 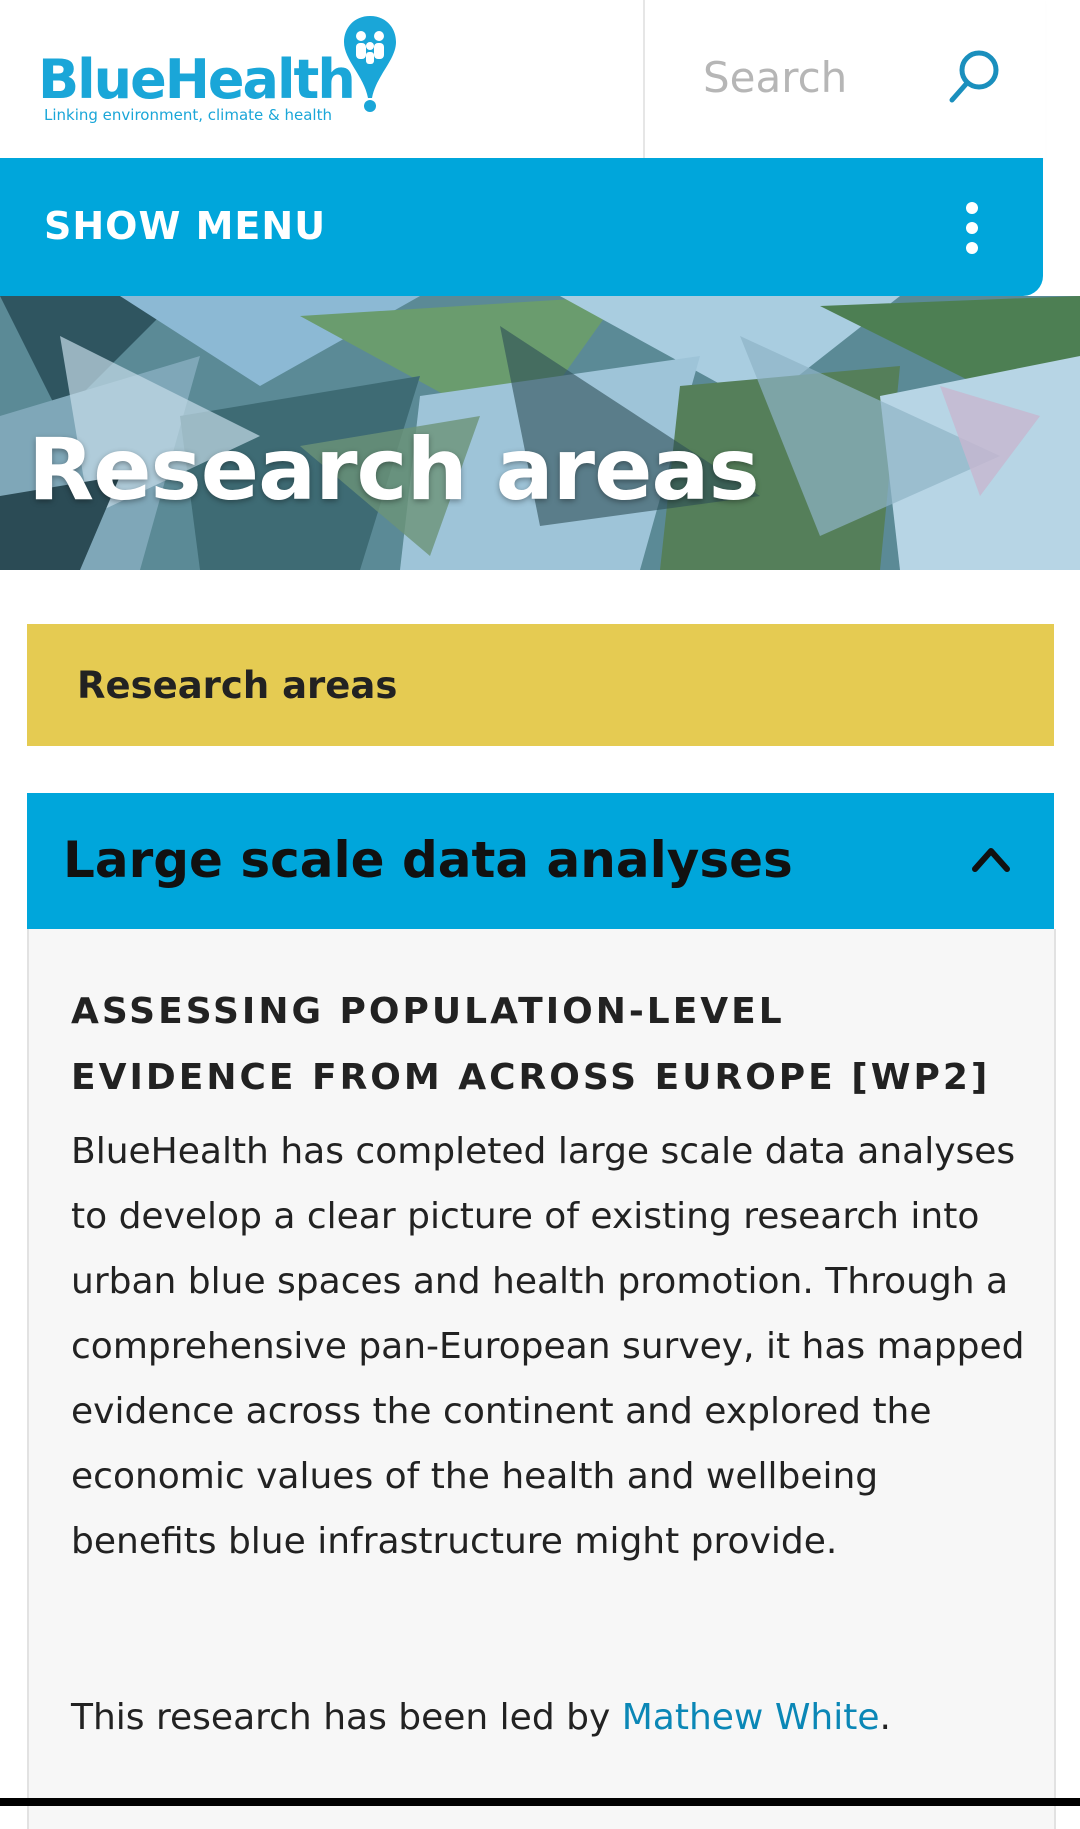 I want to click on hero-banner: Research areas, so click(x=540, y=433).